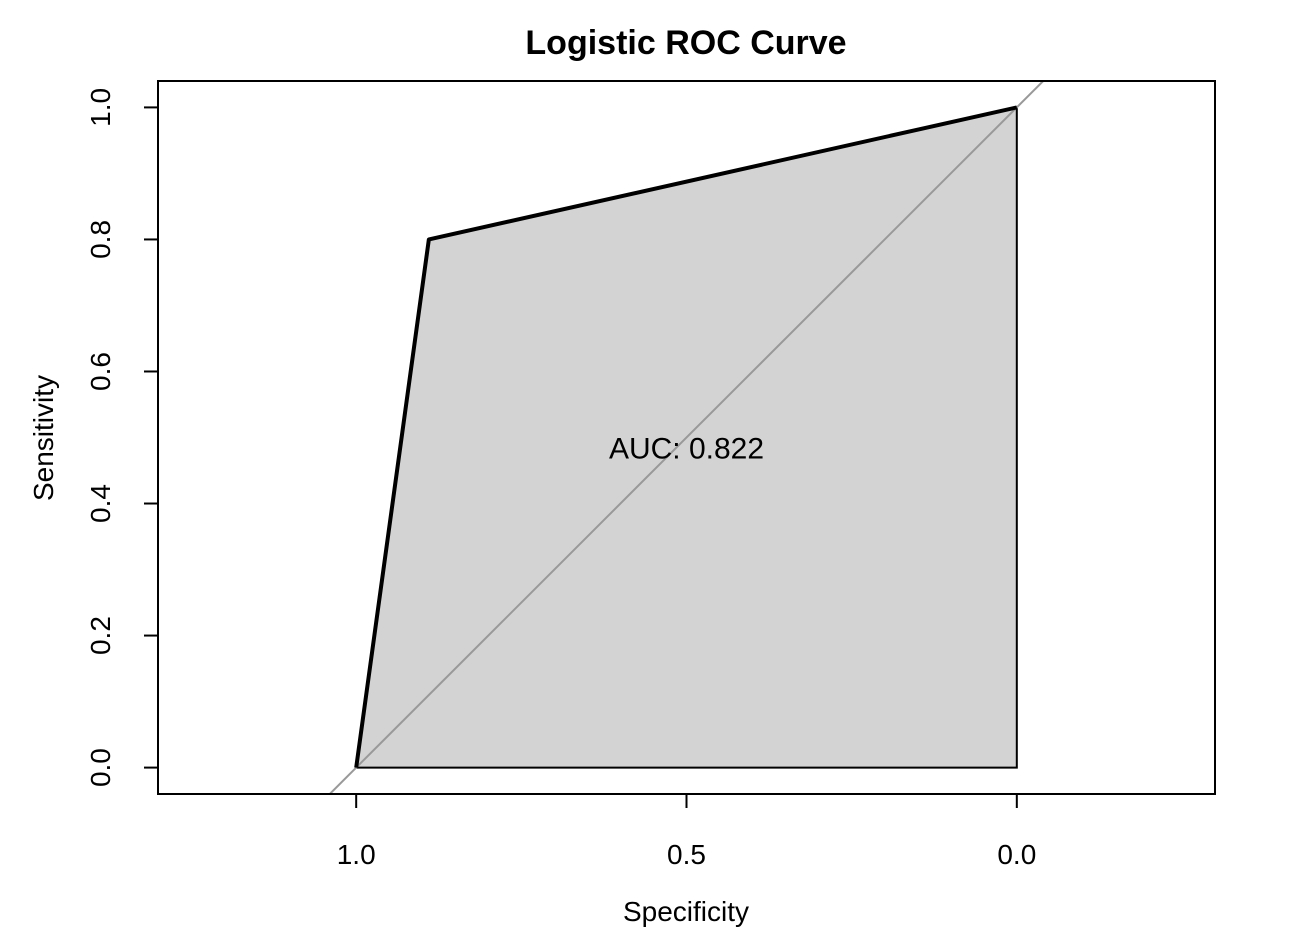 This screenshot has height=952, width=1296. I want to click on y-tick-label: 0.2, so click(100, 635).